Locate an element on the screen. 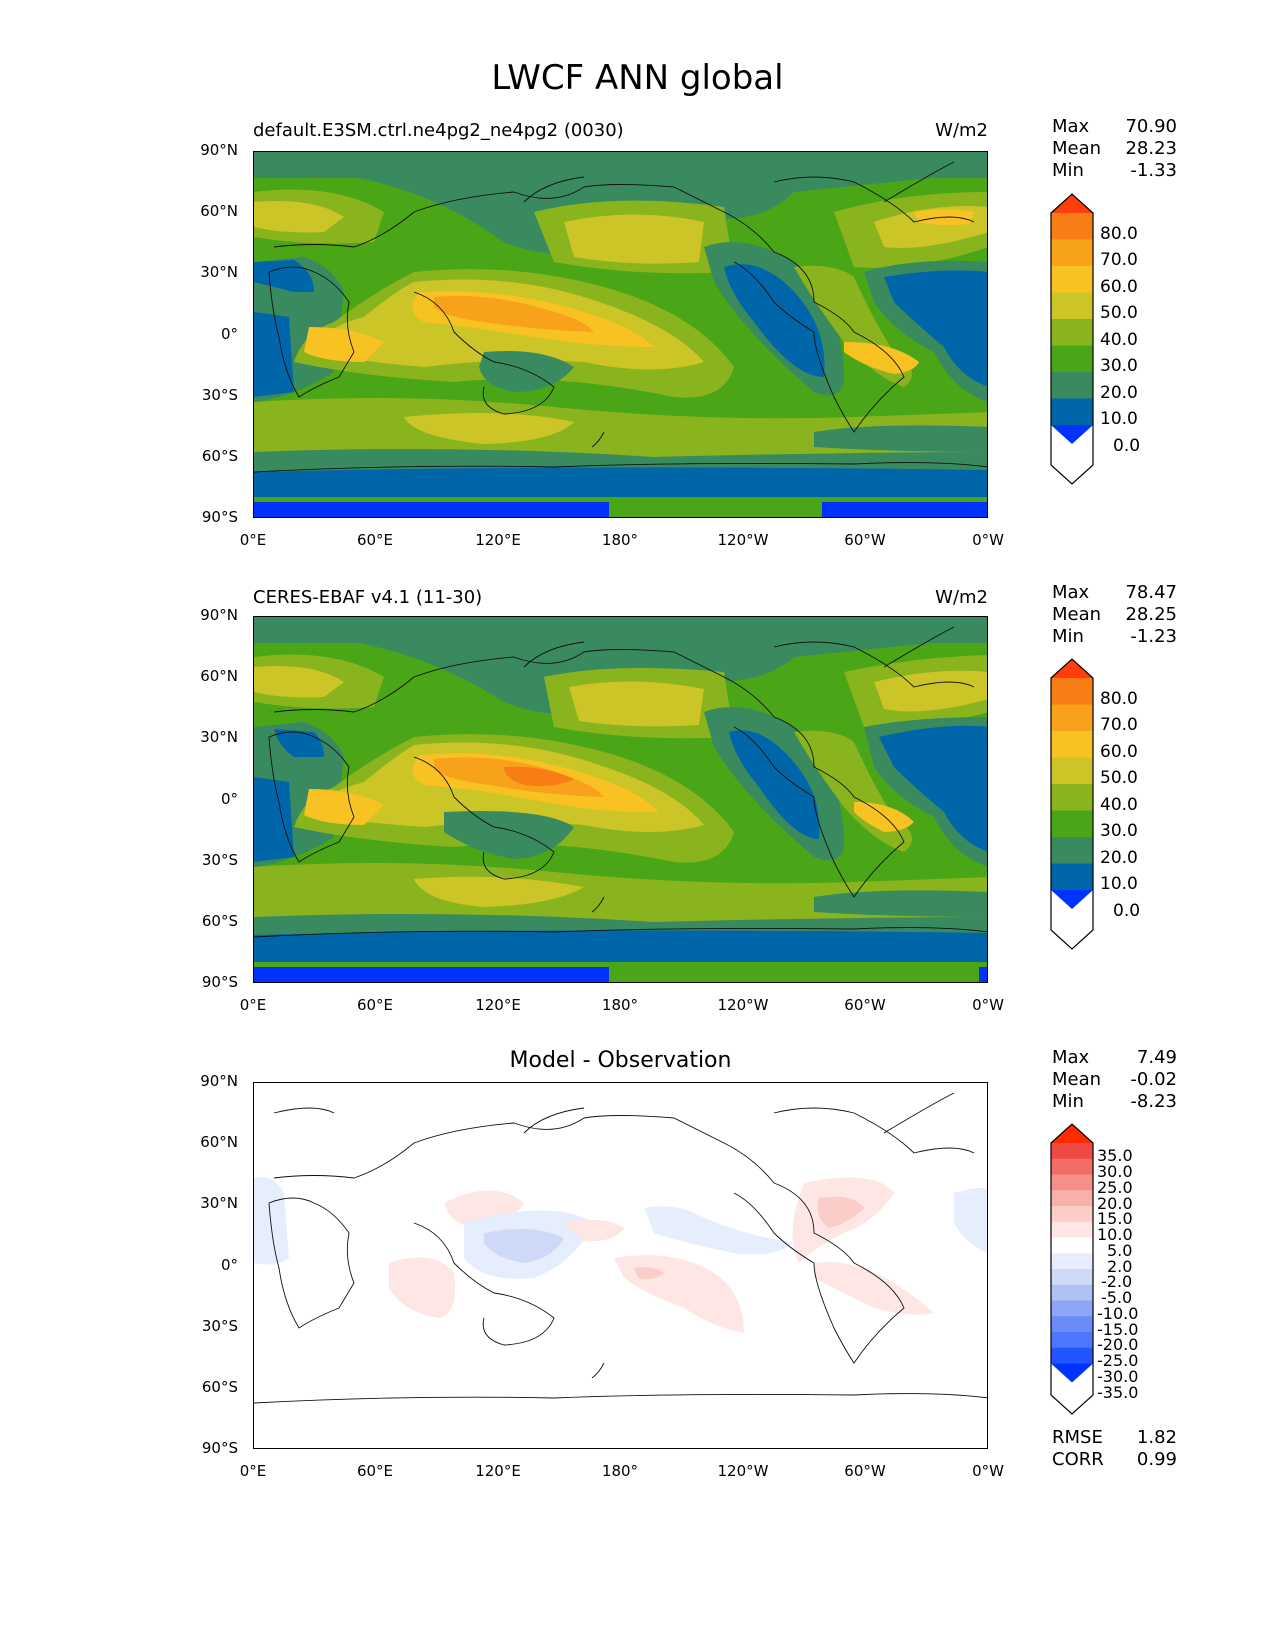 Image resolution: width=1275 pixels, height=1650 pixels. rmse-value: 1.82 is located at coordinates (1156, 1437).